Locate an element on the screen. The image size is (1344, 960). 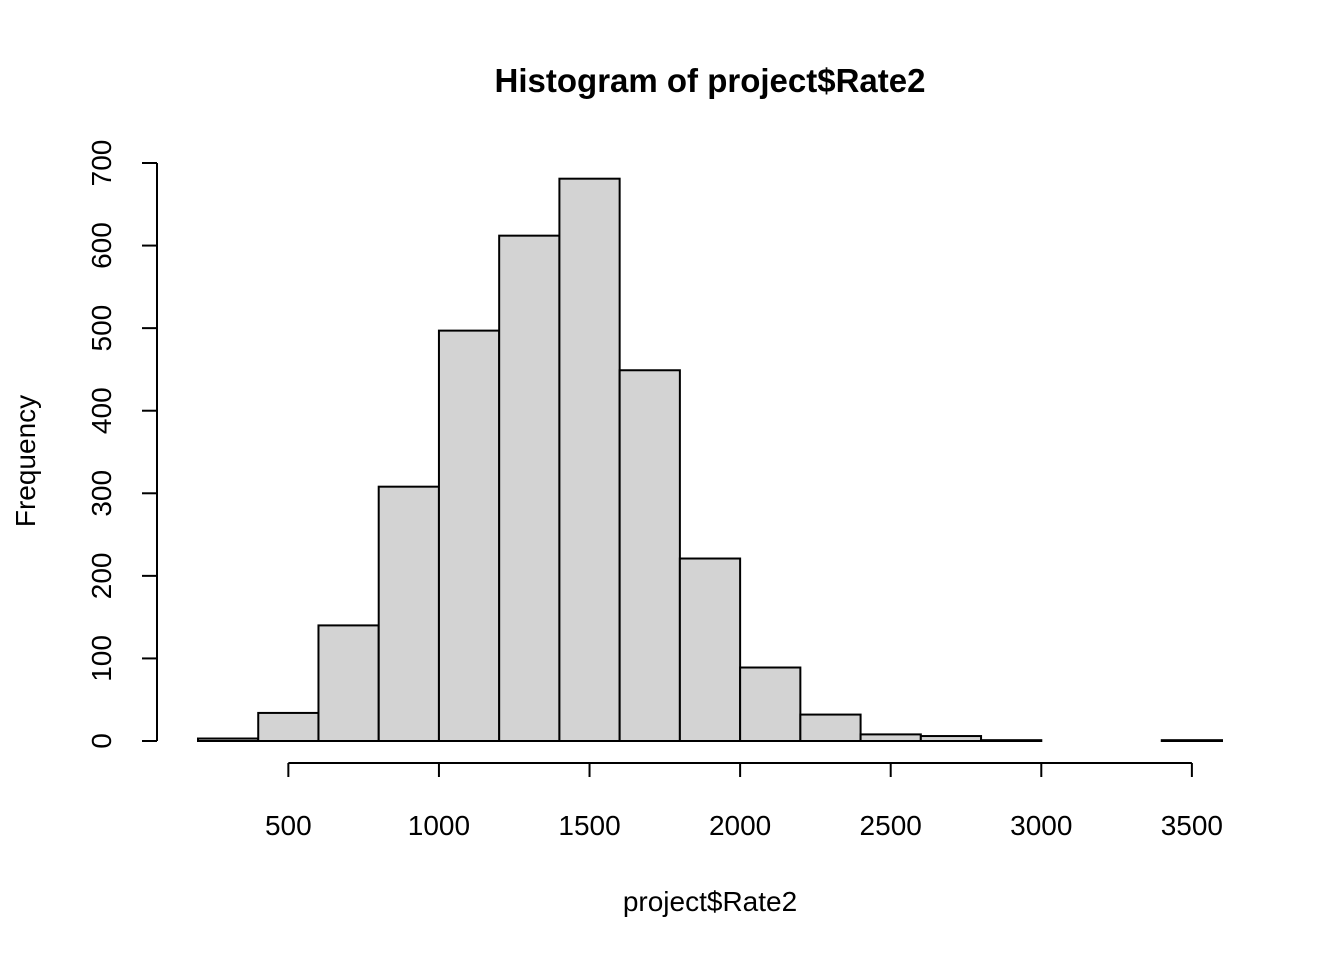
x-tick-label: 3000 is located at coordinates (1041, 825).